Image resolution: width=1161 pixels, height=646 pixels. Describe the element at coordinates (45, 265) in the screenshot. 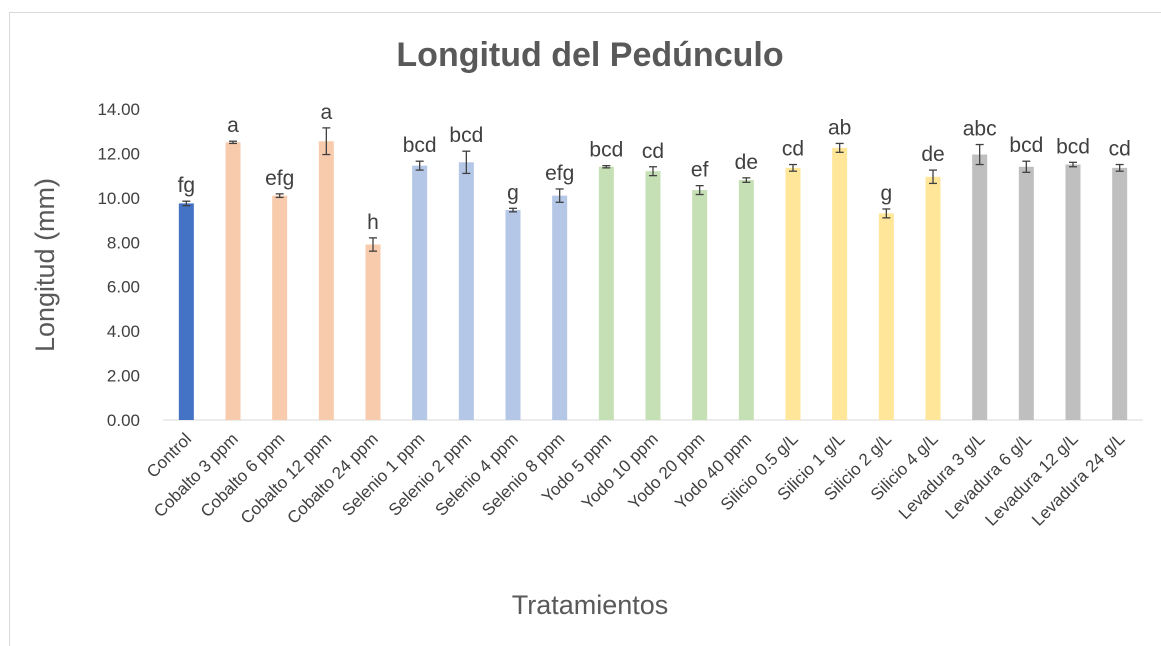

I see `y-axis-label: Longitud (mm)` at that location.